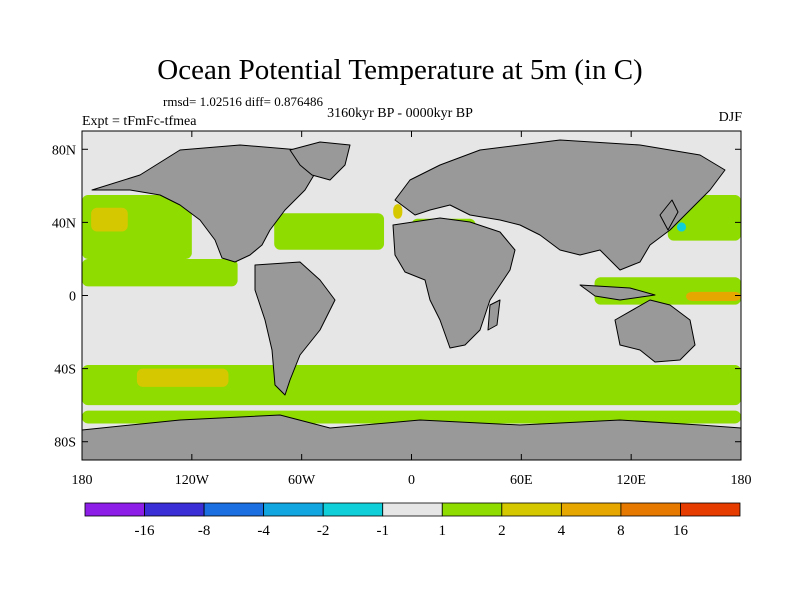 The height and width of the screenshot is (600, 800). What do you see at coordinates (243, 101) in the screenshot?
I see `stats-line: rmsd= 1.02516 diff= 0.876486` at bounding box center [243, 101].